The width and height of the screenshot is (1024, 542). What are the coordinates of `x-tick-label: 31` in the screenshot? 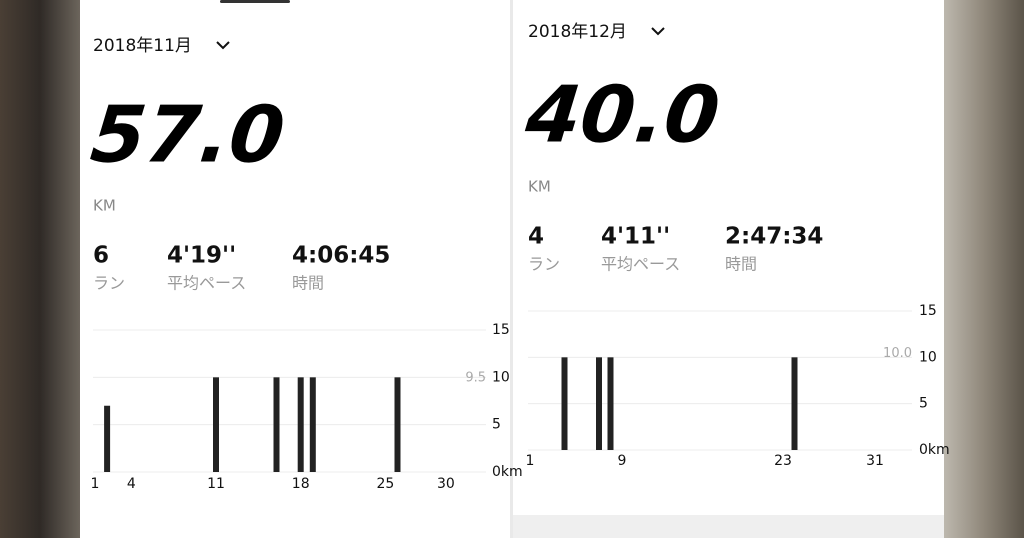 It's located at (875, 461).